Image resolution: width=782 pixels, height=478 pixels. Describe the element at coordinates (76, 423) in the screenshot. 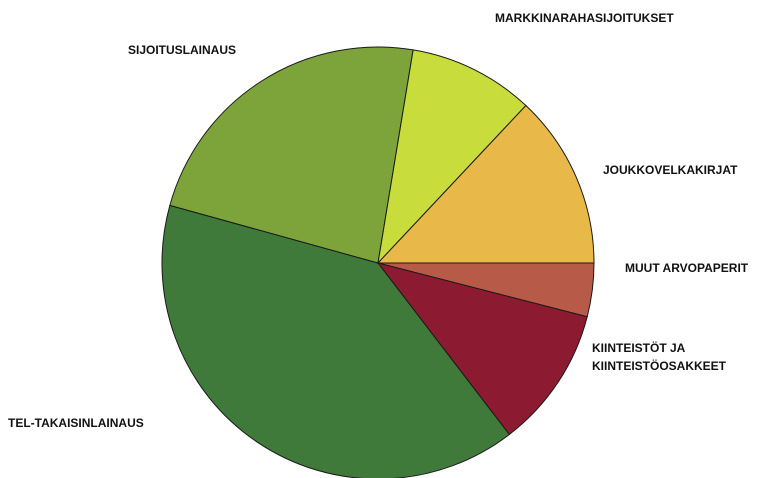

I see `slice-label: TEL-TAKAISINLAINAUS` at that location.